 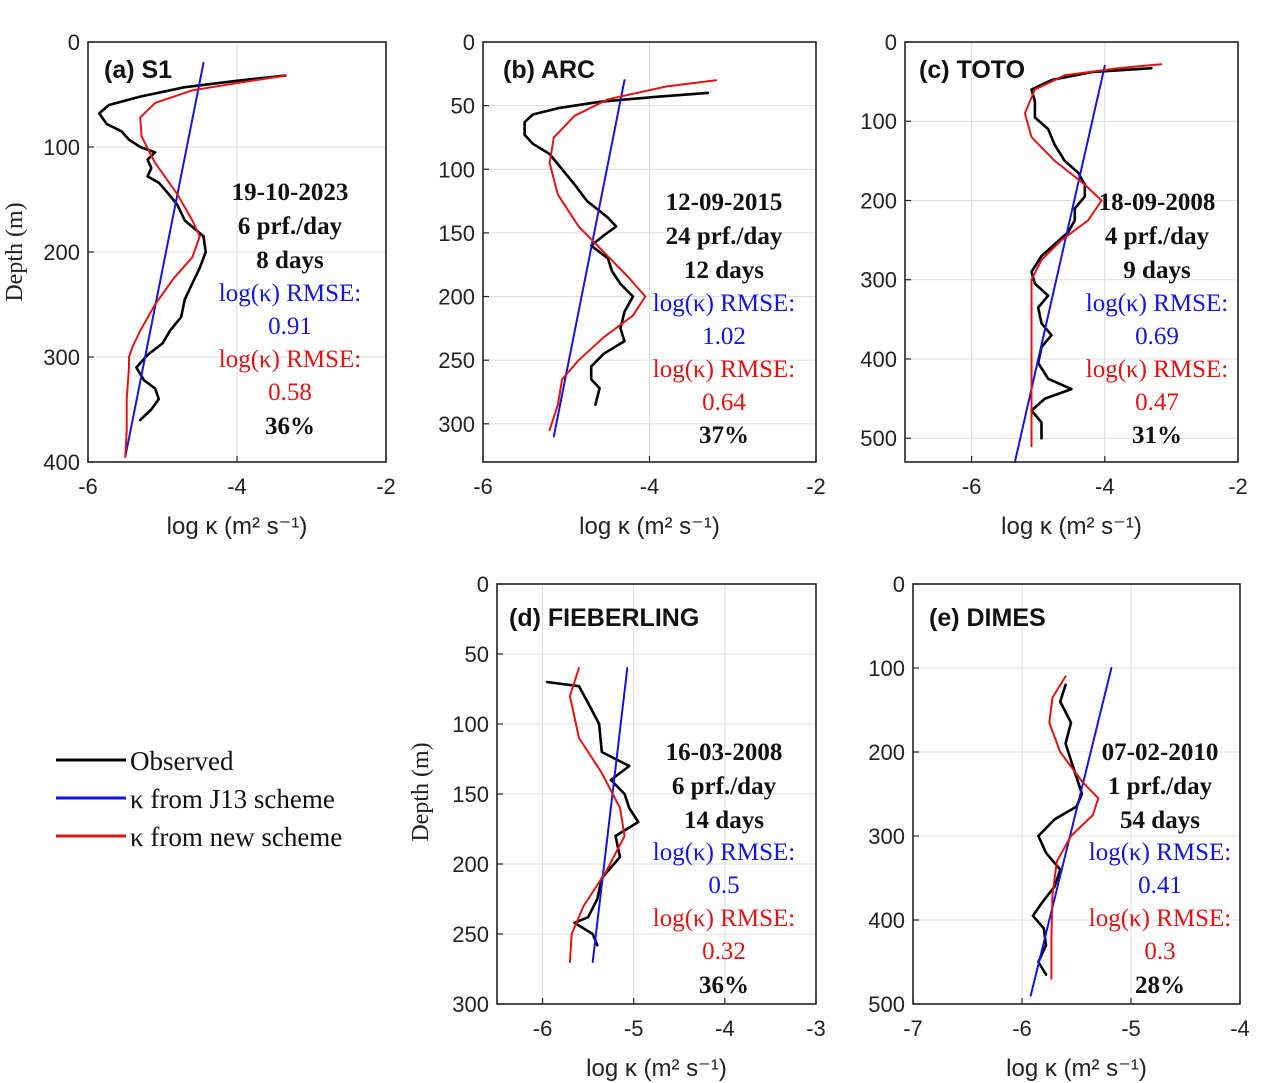 I want to click on improvement-percent: 37%, so click(x=724, y=435).